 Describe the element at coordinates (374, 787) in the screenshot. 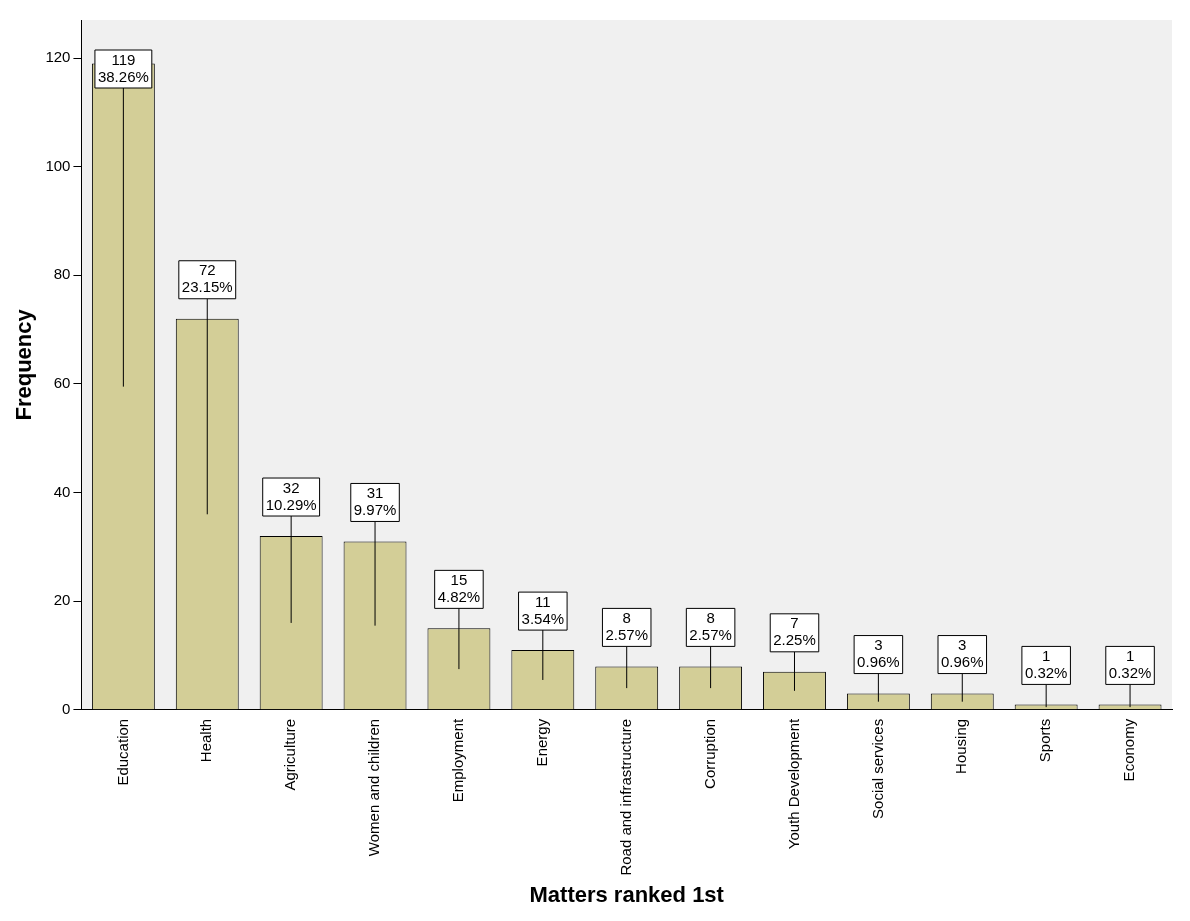

I see `x-tick-label: Women and children` at that location.